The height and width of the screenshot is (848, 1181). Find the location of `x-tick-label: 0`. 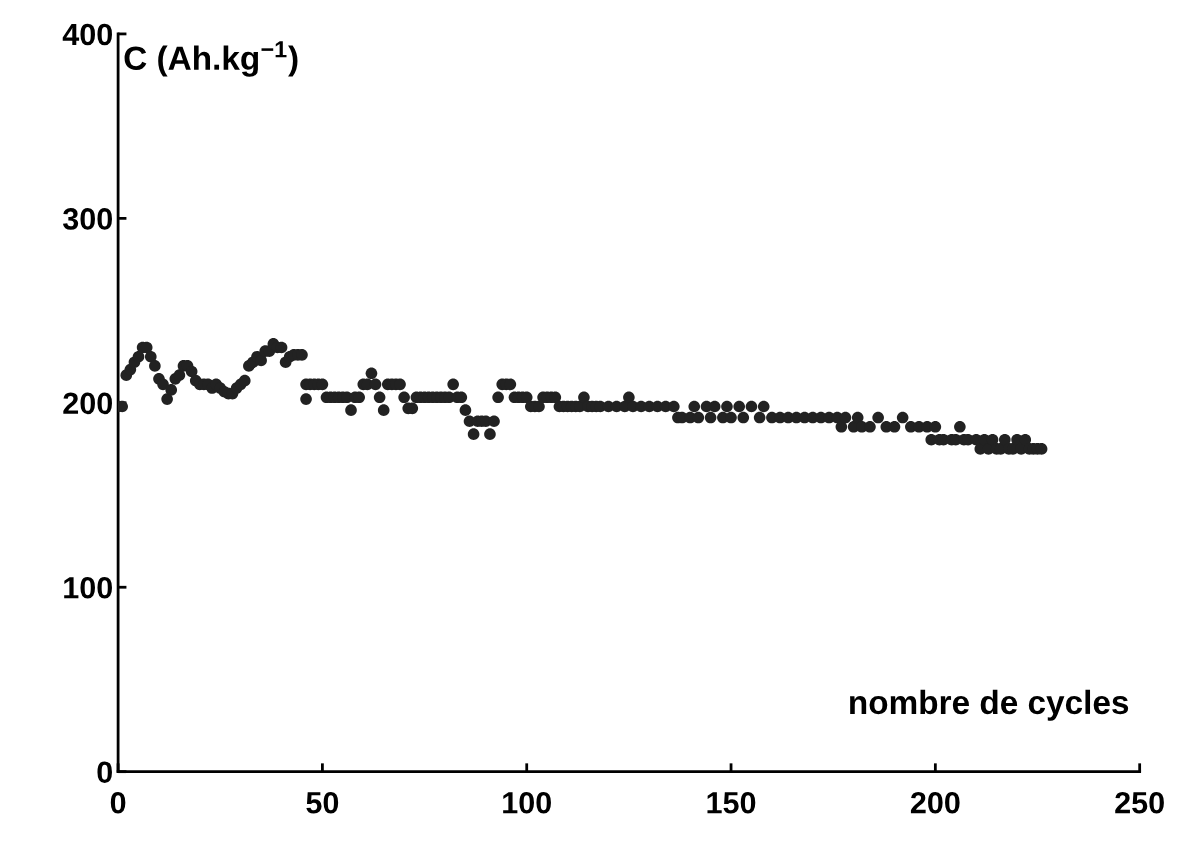

x-tick-label: 0 is located at coordinates (118, 802).